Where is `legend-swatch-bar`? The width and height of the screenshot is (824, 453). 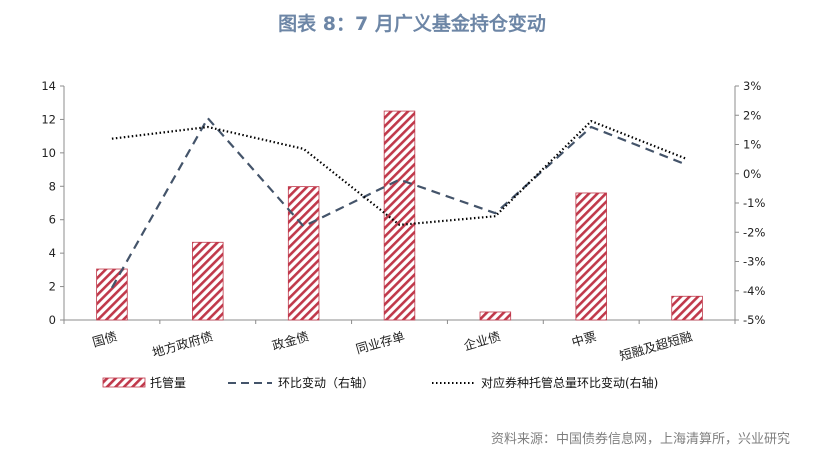 legend-swatch-bar is located at coordinates (124, 382).